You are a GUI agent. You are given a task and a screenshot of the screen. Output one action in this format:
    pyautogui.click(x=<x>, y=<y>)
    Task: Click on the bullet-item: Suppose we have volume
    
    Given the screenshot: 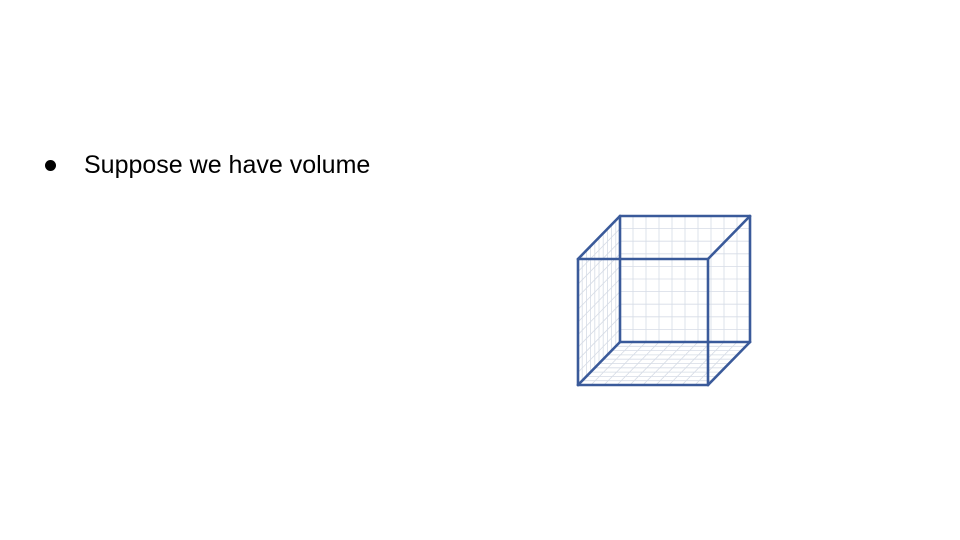 What is the action you would take?
    pyautogui.click(x=205, y=165)
    